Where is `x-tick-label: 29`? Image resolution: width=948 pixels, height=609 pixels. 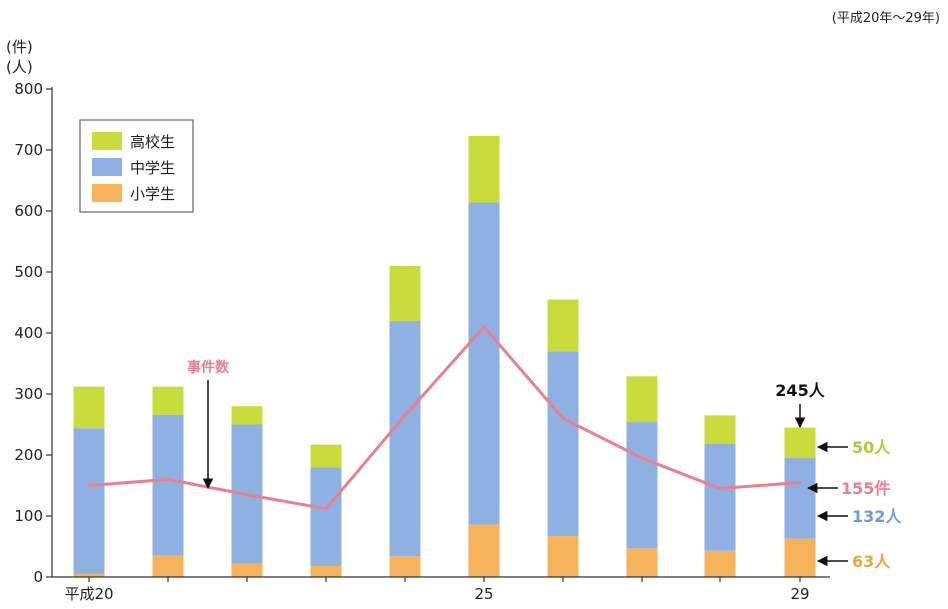
x-tick-label: 29 is located at coordinates (799, 594).